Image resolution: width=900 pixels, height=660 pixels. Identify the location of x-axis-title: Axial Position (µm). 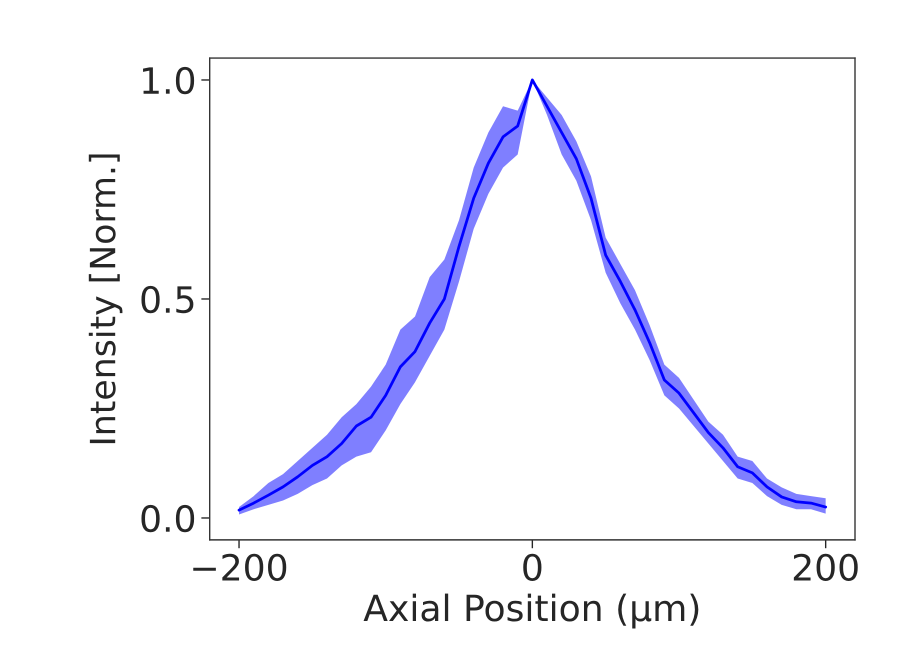
(531, 611).